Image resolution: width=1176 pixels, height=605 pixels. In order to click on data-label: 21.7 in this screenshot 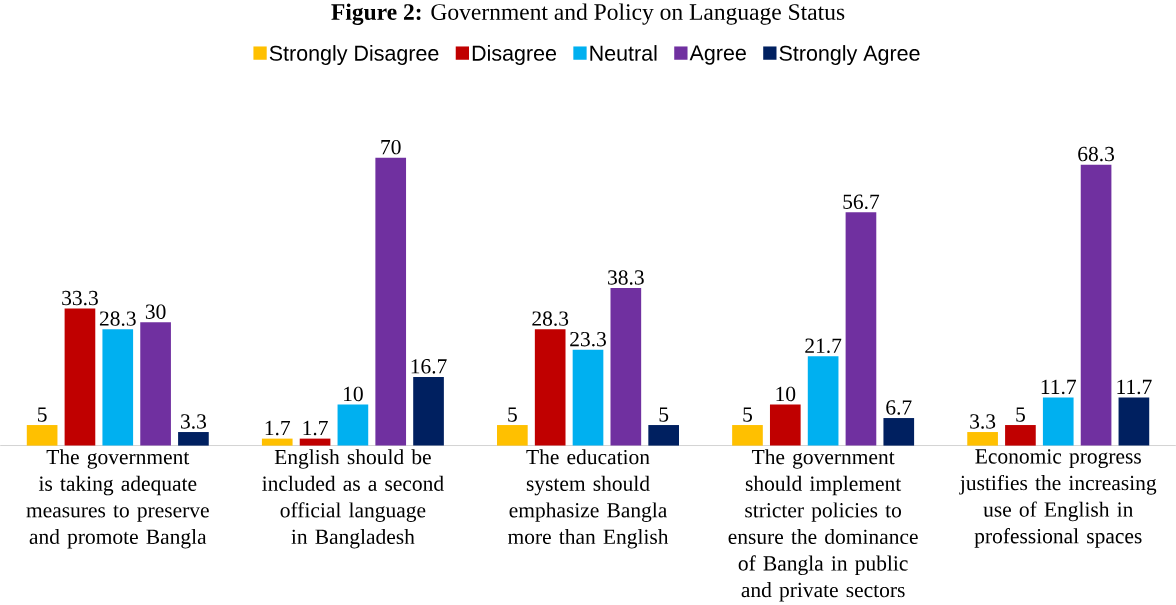, I will do `click(823, 346)`.